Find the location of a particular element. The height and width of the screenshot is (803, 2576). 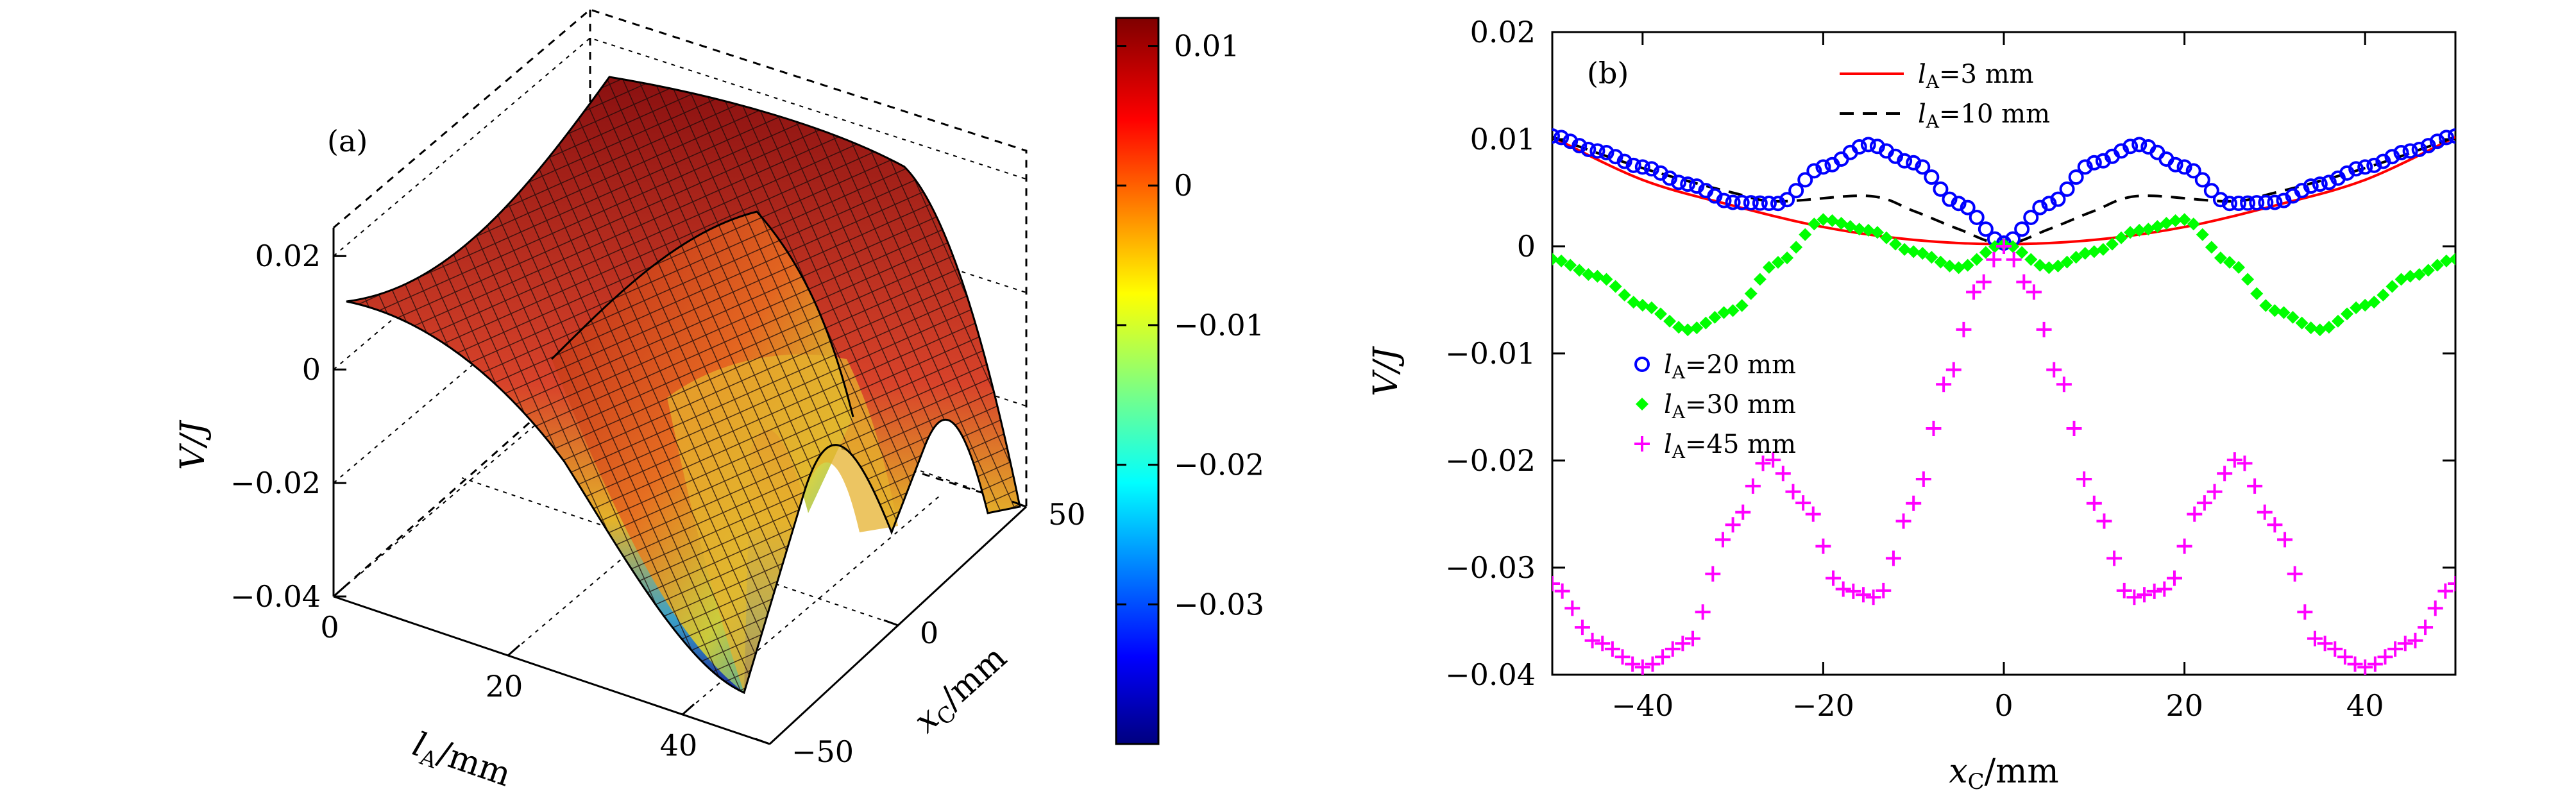

y-tick-label: −0.04 is located at coordinates (1490, 674).